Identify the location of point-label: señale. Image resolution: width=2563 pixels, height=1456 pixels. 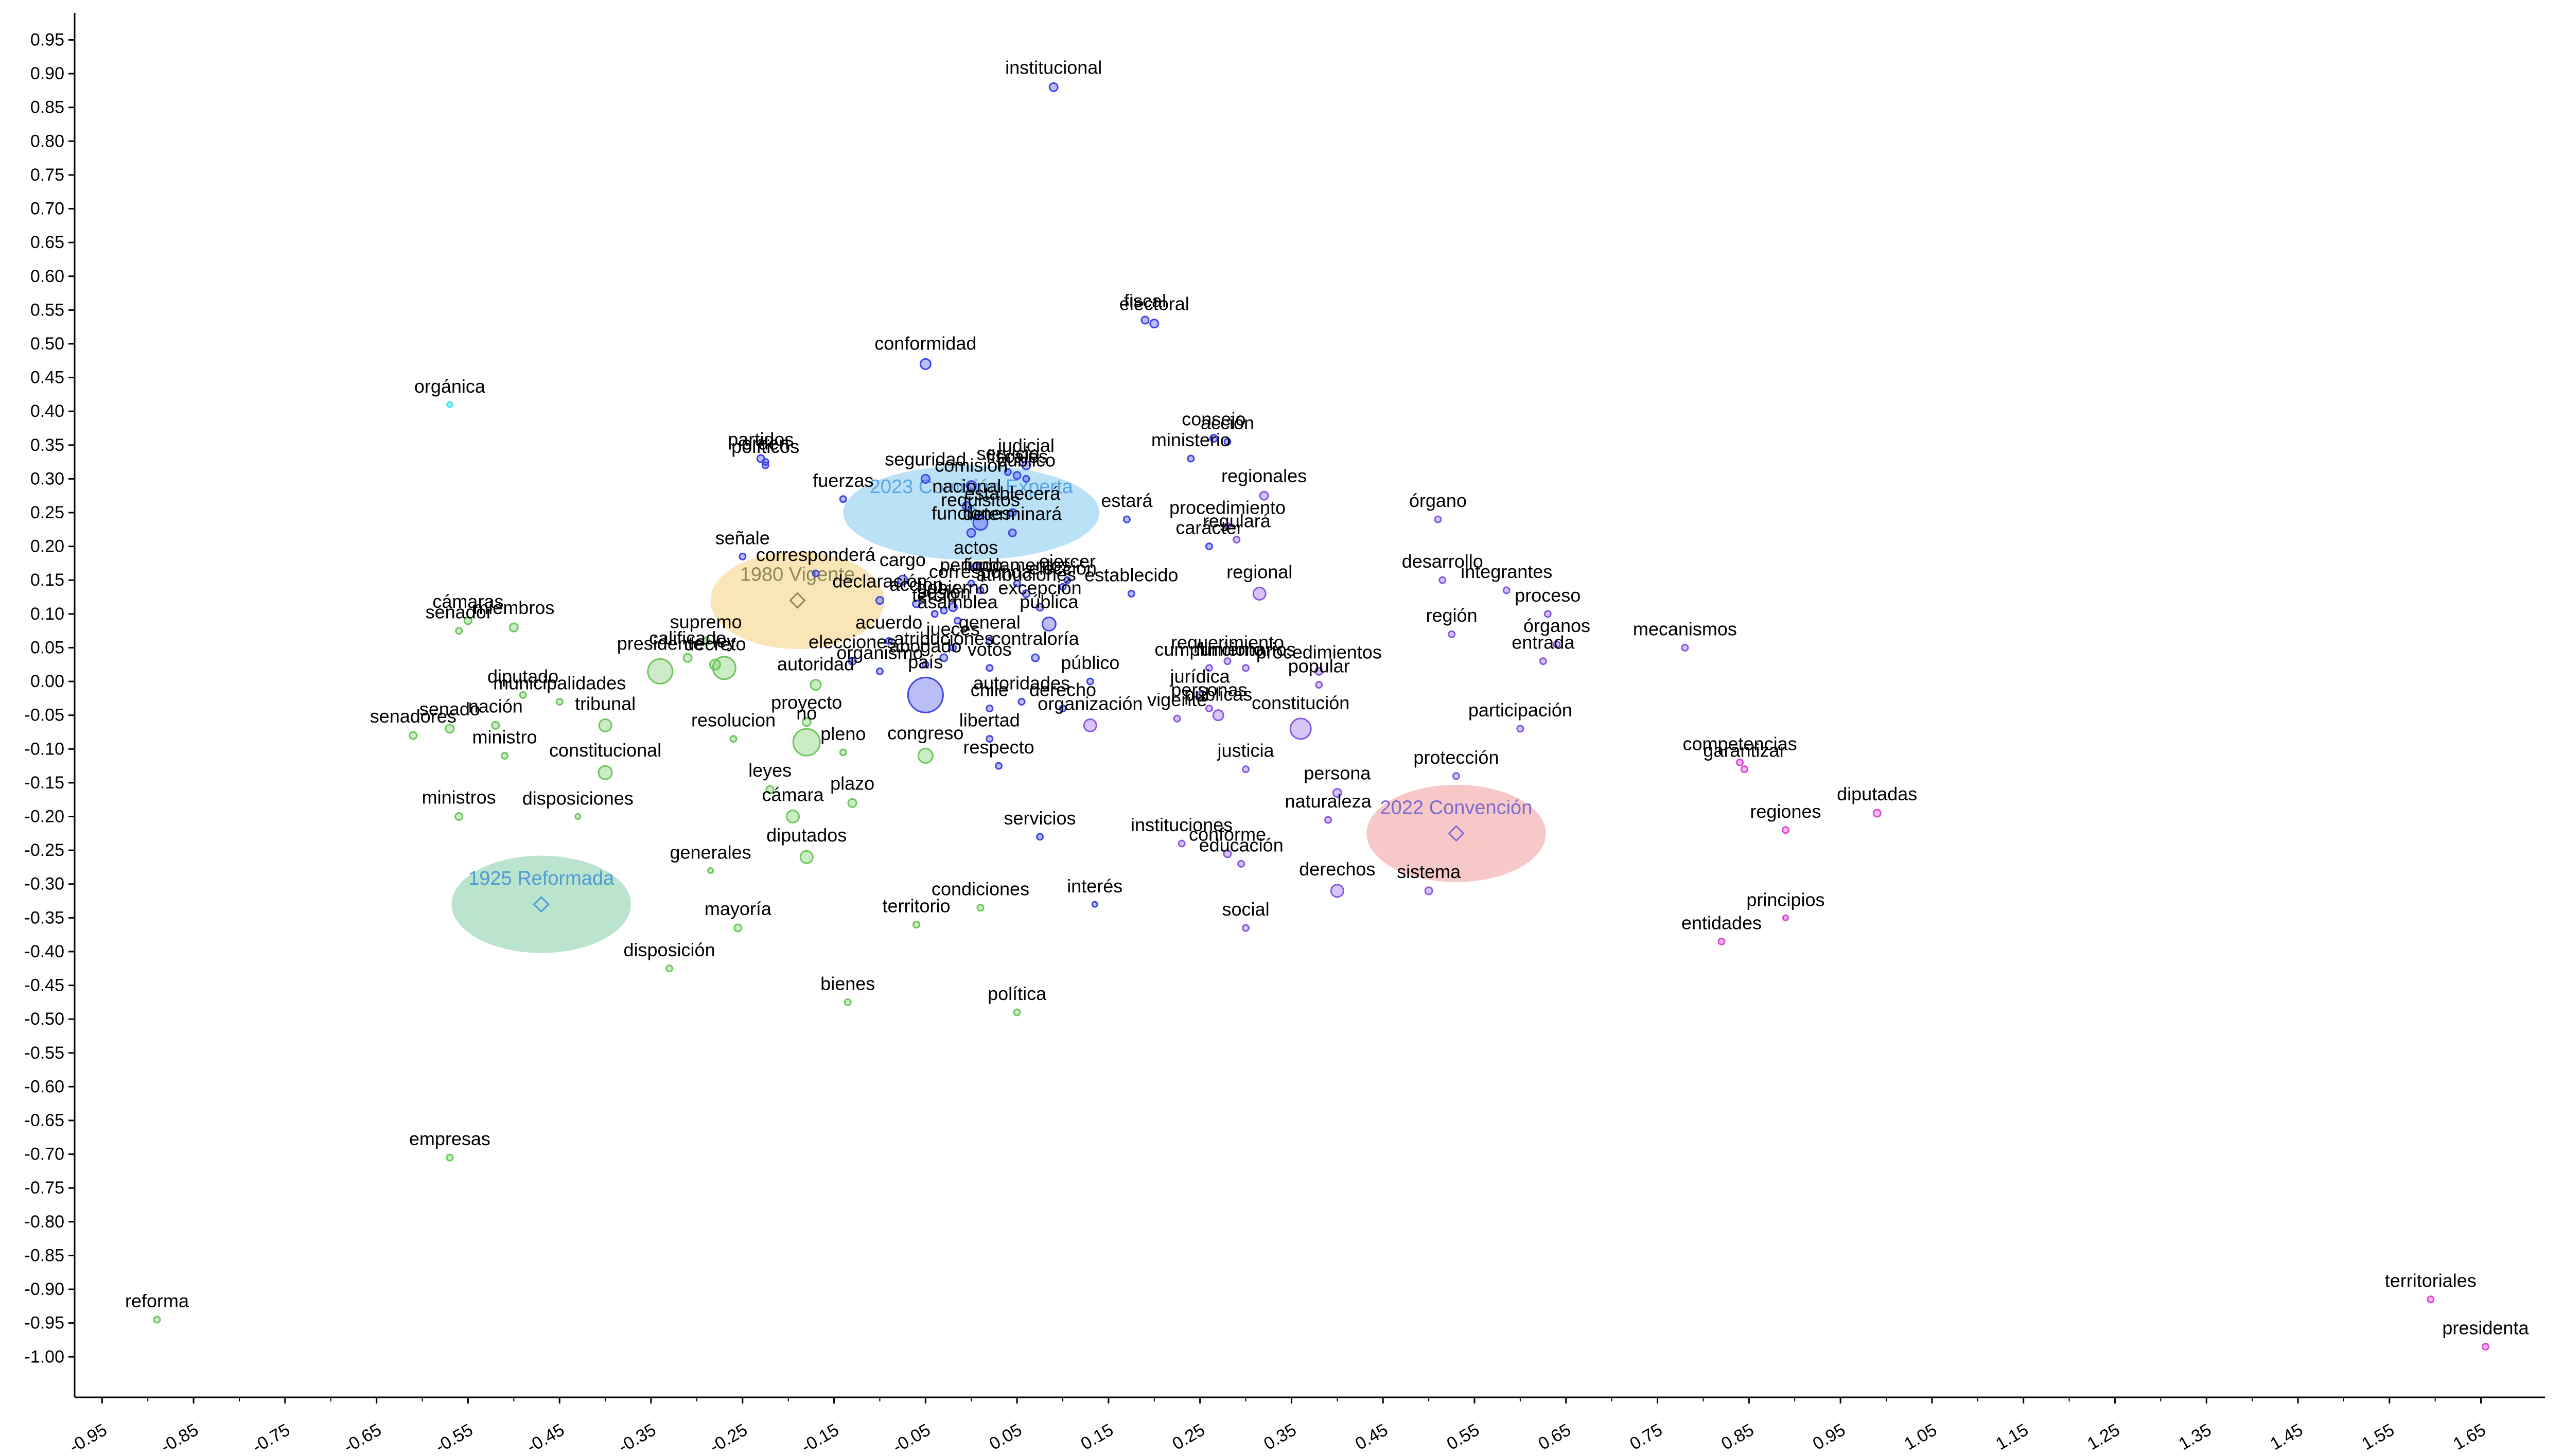
(742, 537).